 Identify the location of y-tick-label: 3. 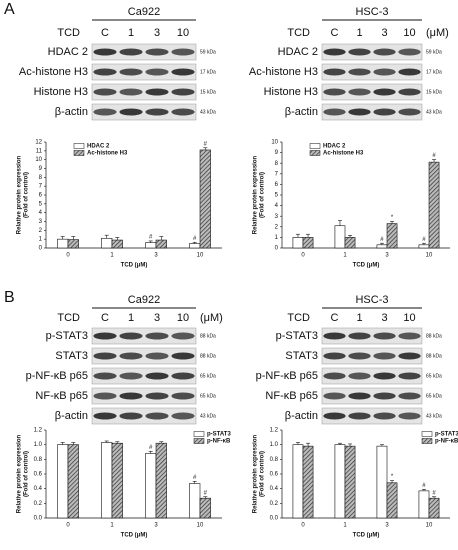
(41, 222).